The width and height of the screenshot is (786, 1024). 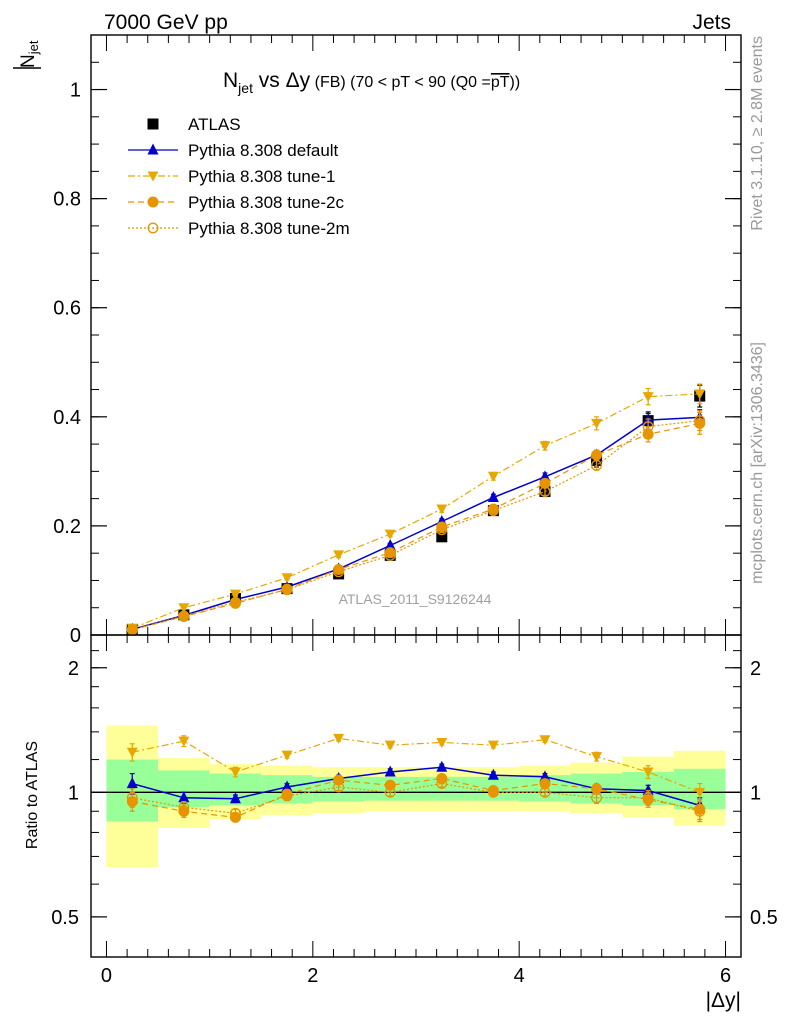 I want to click on legend-label-data: ATLAS, so click(x=214, y=124).